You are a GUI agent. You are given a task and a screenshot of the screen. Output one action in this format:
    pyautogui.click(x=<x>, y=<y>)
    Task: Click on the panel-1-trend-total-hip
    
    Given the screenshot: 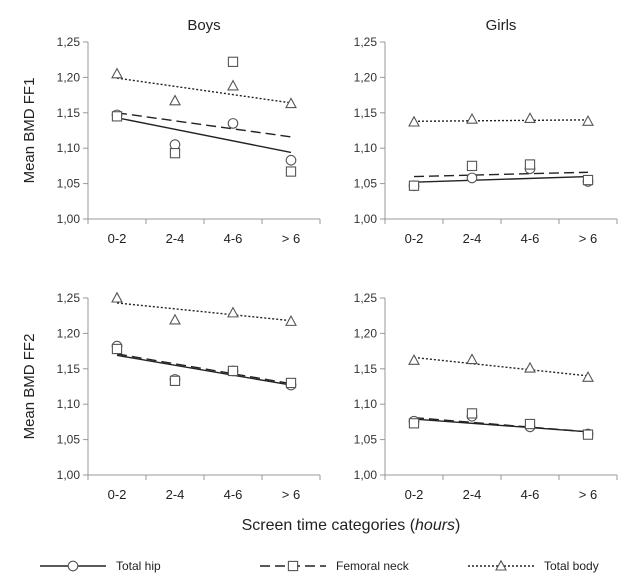 What is the action you would take?
    pyautogui.click(x=204, y=135)
    